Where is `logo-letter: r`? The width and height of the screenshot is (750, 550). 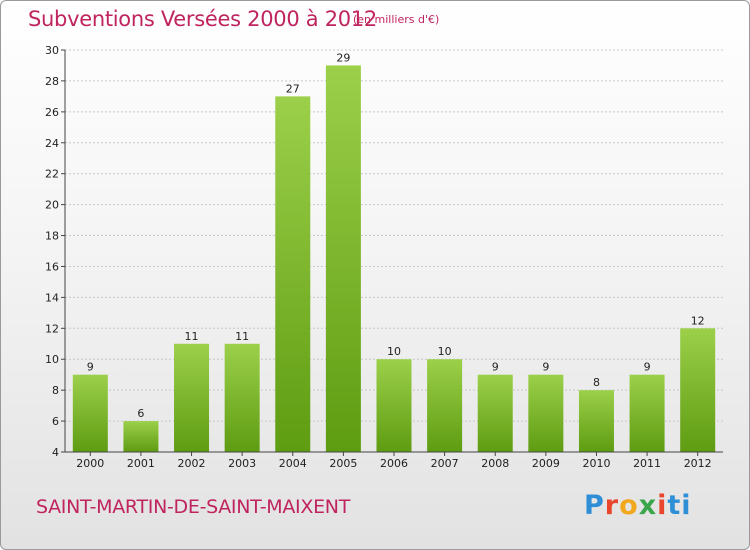
logo-letter: r is located at coordinates (612, 505).